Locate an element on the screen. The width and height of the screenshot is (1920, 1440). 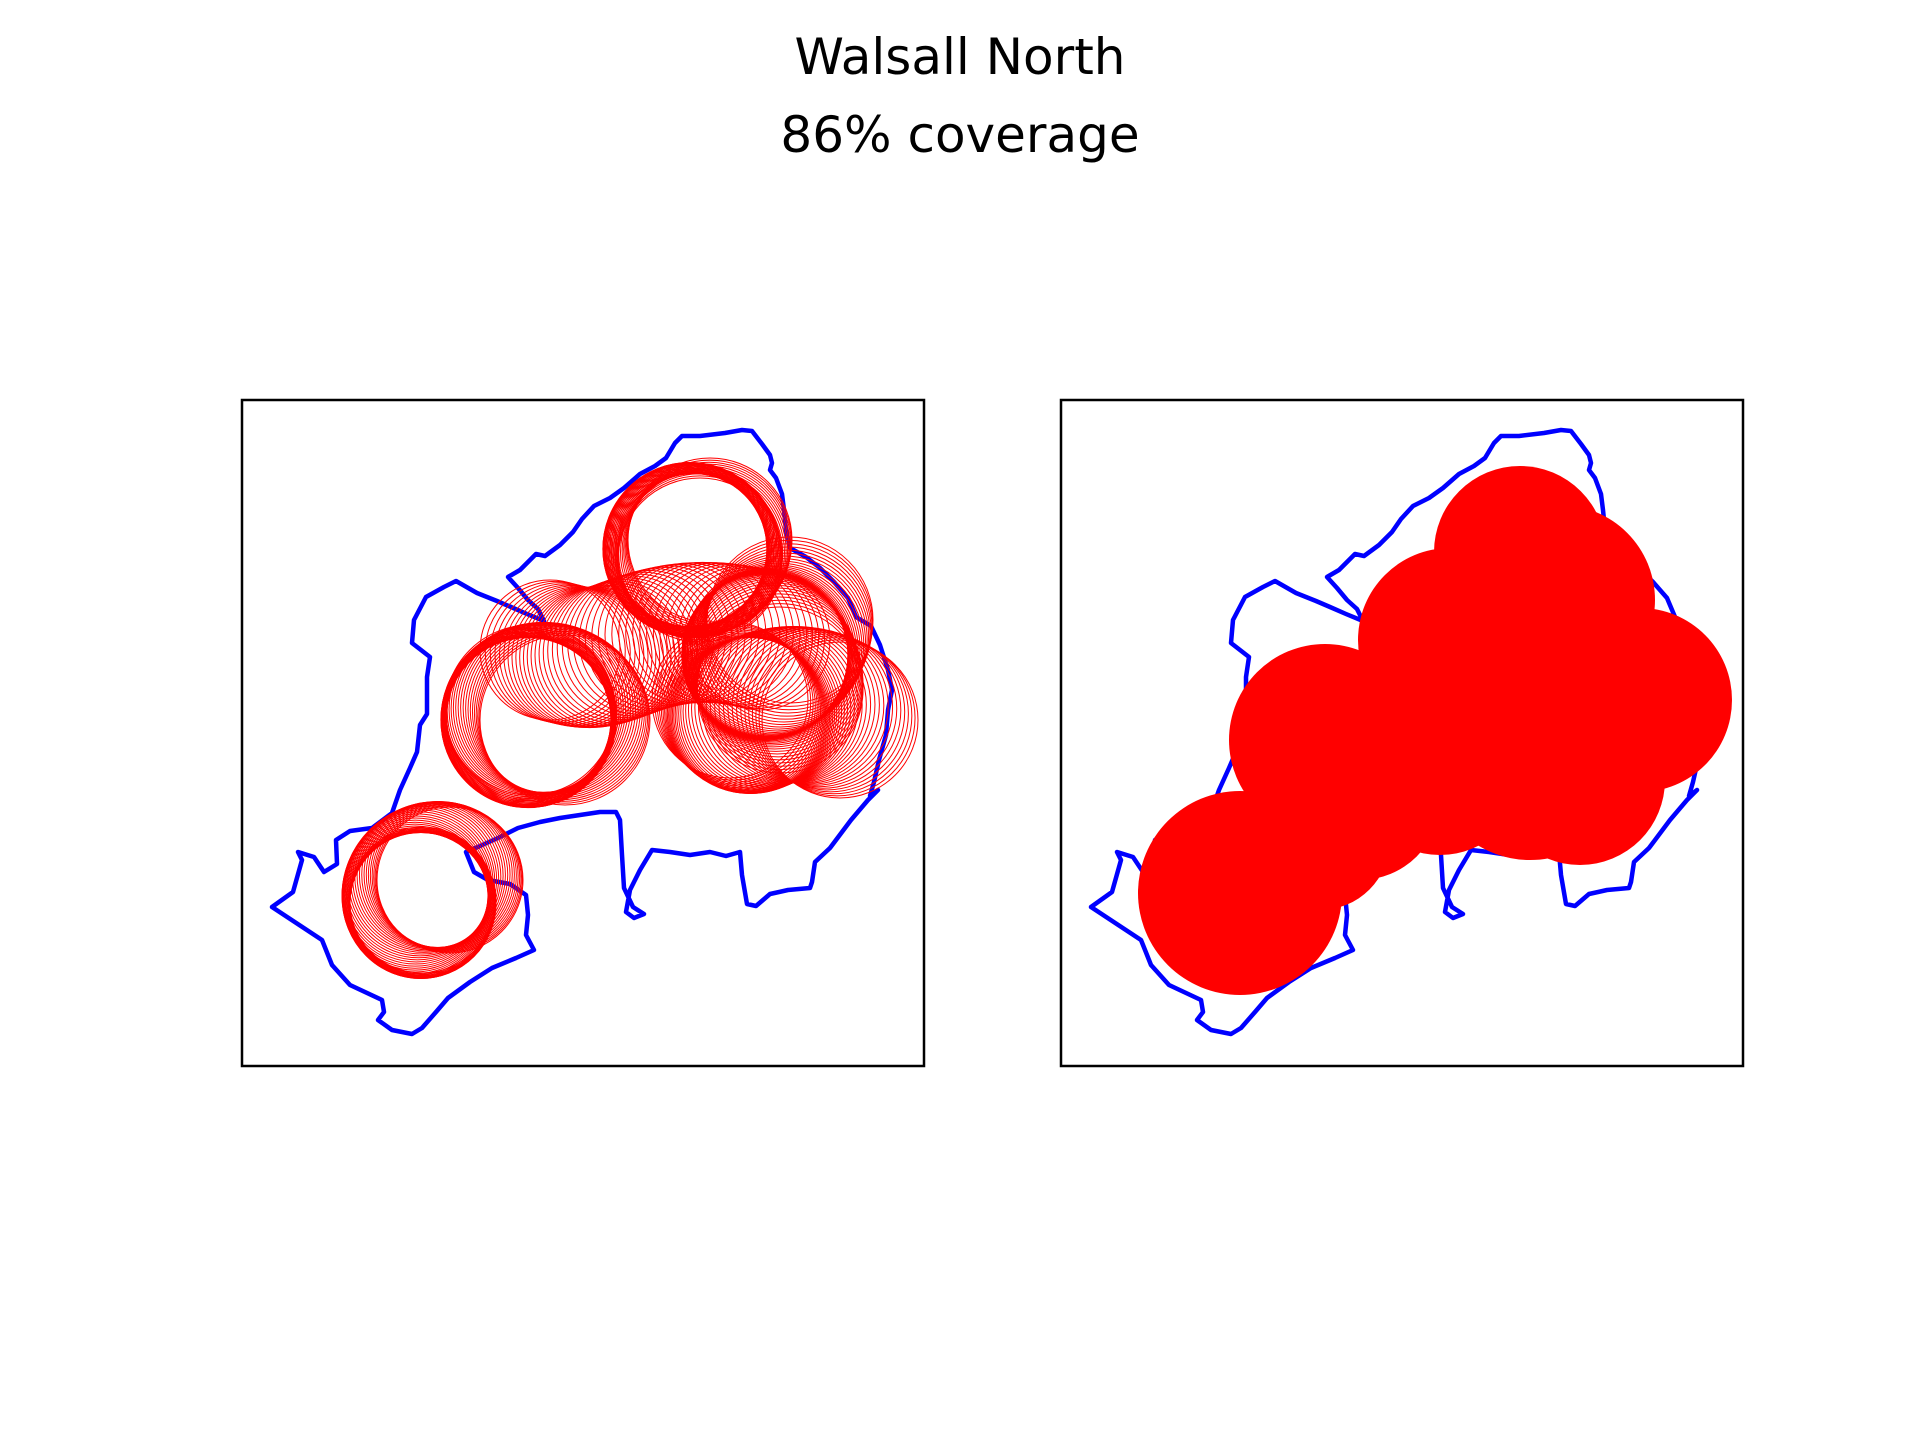
coverage-rings is located at coordinates (630, 718).